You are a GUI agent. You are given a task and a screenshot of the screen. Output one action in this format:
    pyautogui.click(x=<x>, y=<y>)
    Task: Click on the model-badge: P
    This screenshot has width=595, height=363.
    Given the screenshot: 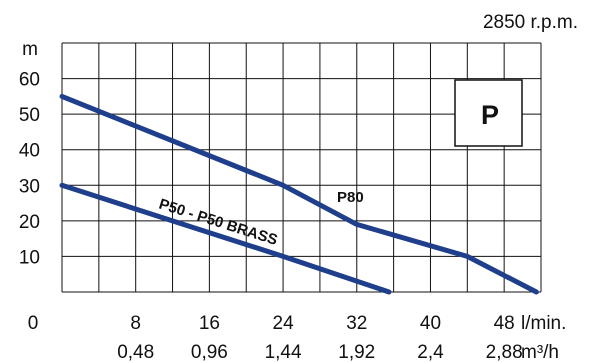 What is the action you would take?
    pyautogui.click(x=488, y=113)
    